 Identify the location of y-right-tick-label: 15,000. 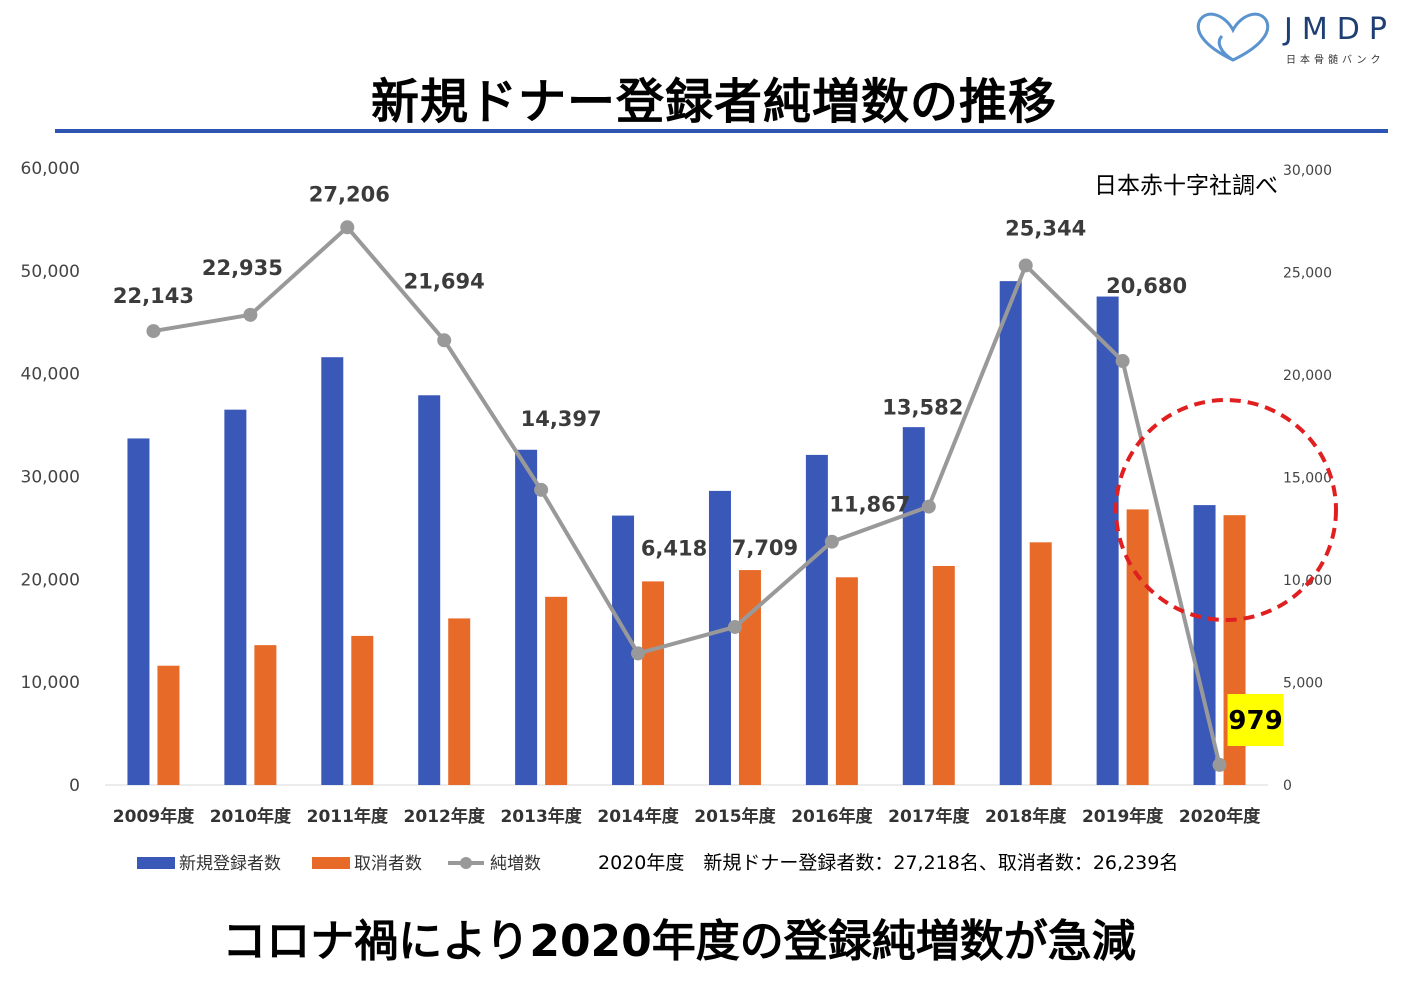
(1307, 479).